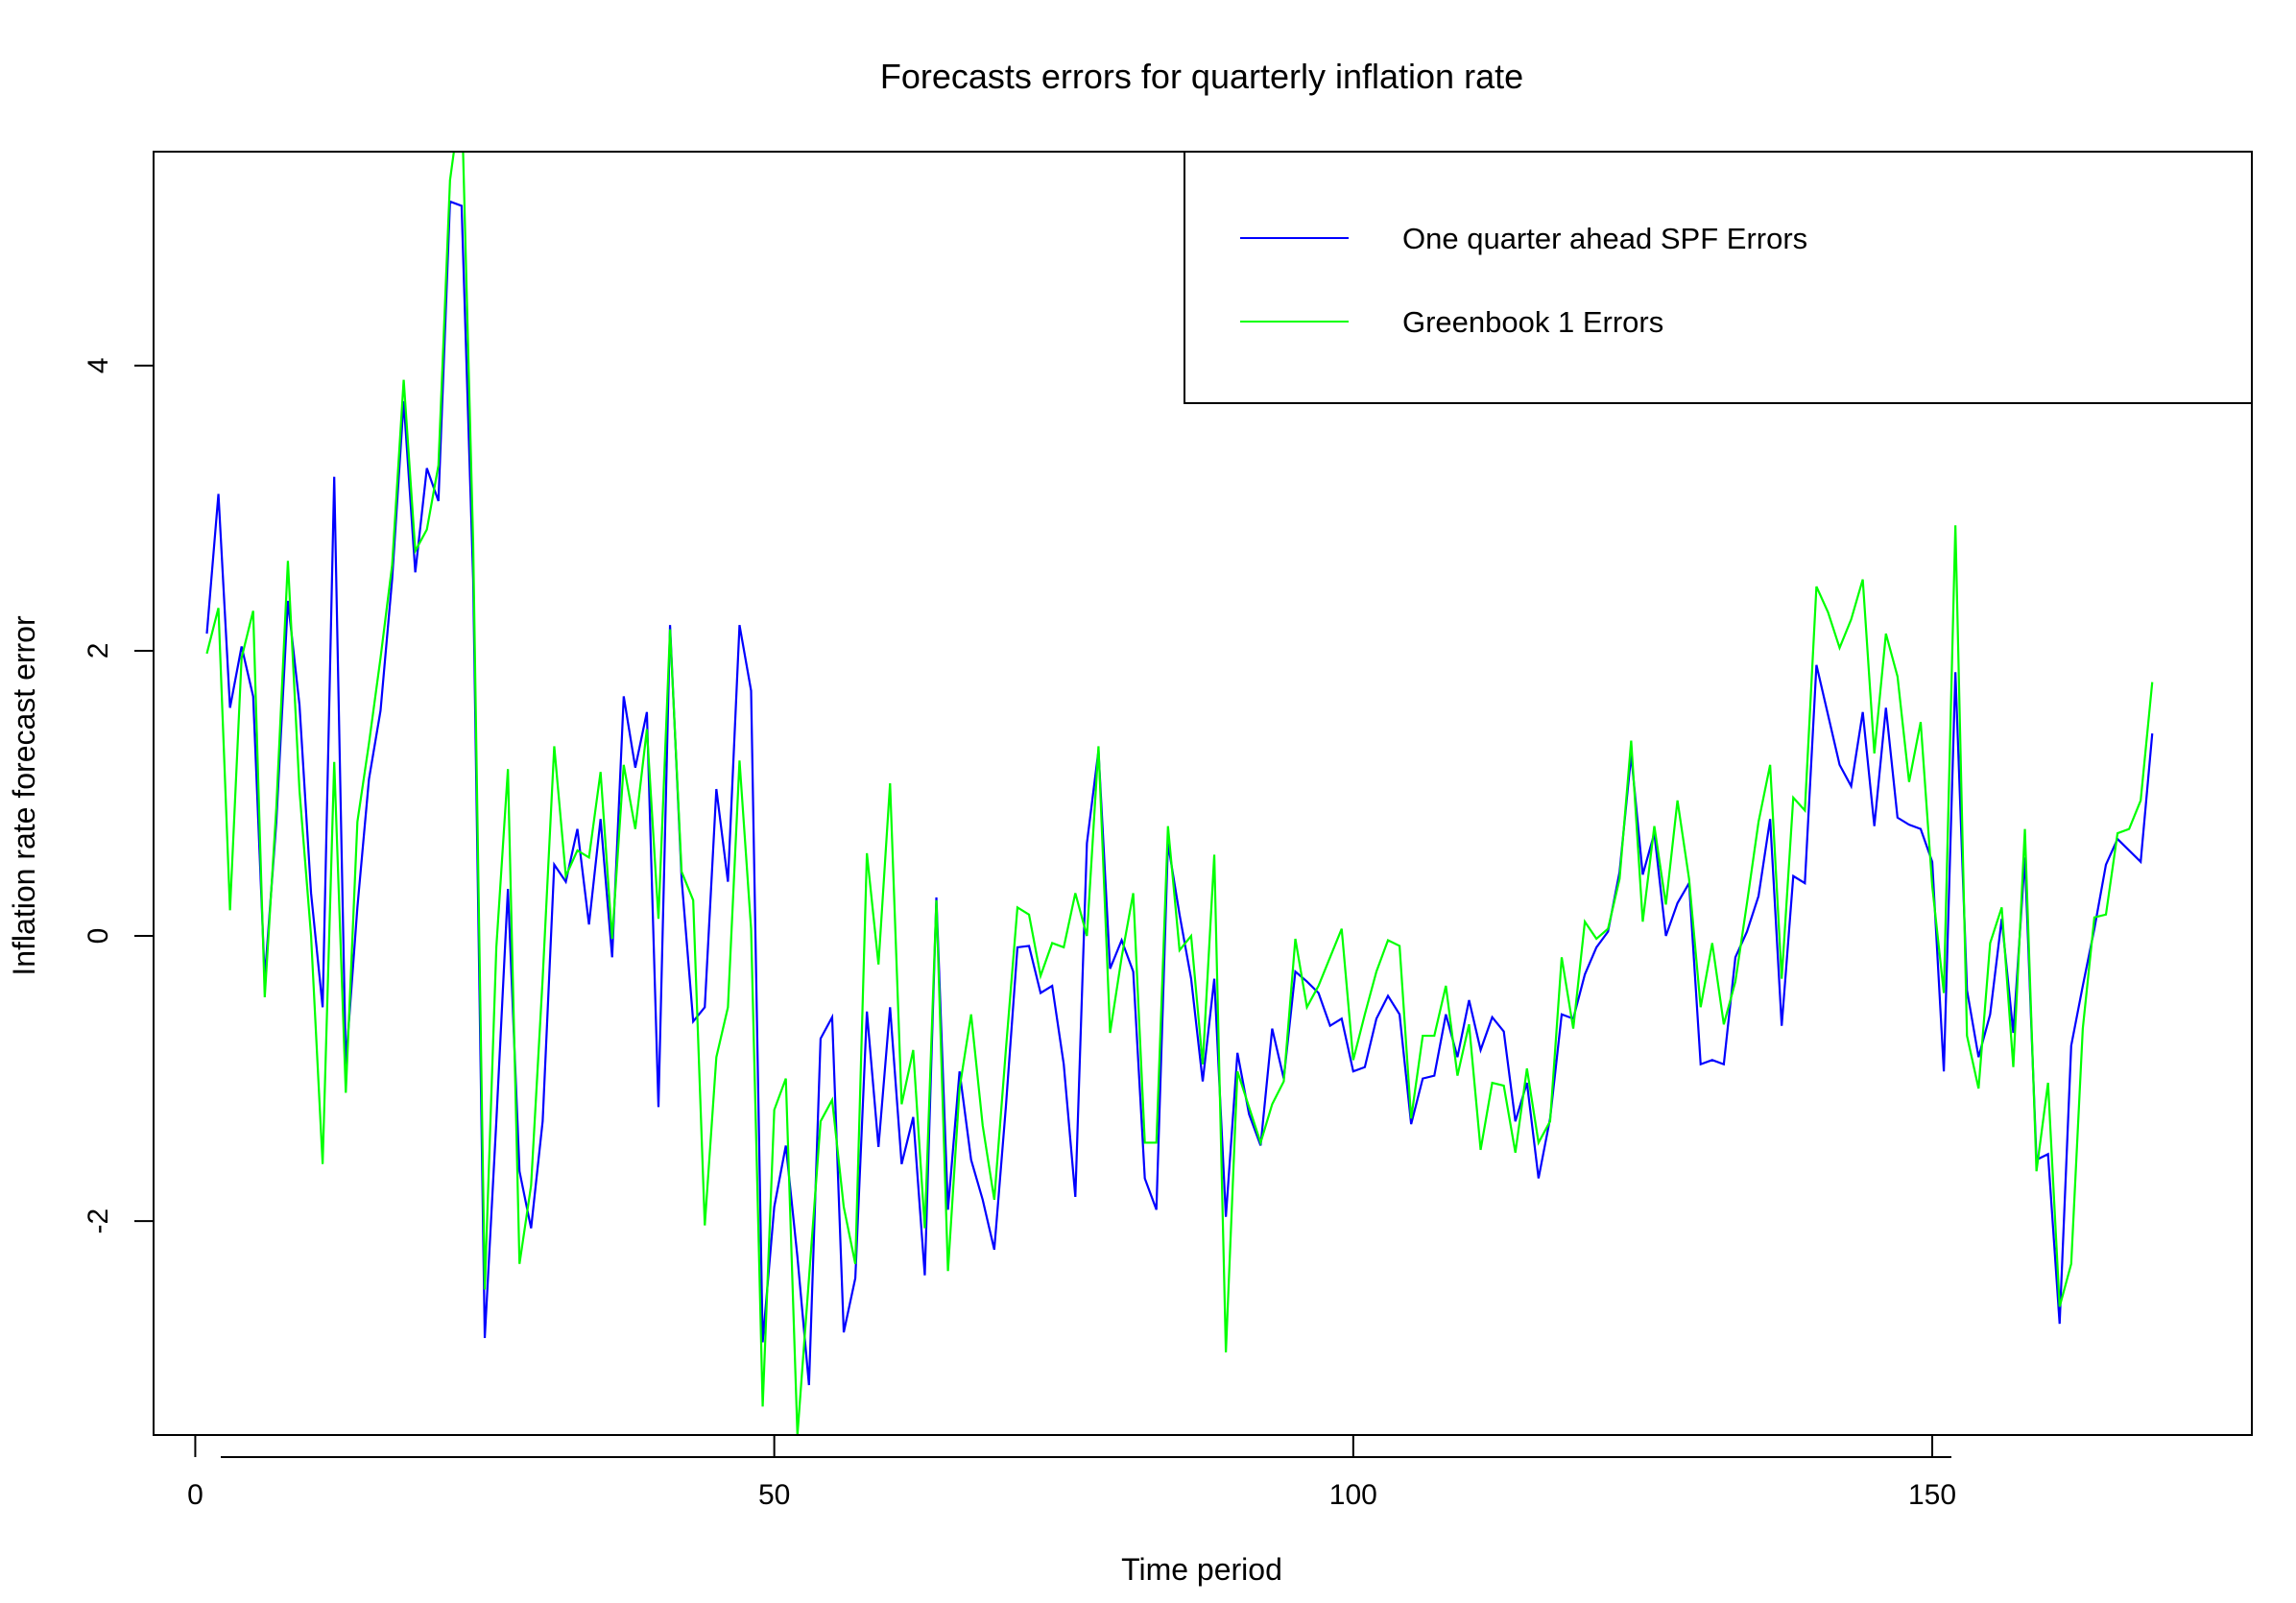 This screenshot has height=1603, width=2296. What do you see at coordinates (1353, 1495) in the screenshot?
I see `x-tick-label: 100` at bounding box center [1353, 1495].